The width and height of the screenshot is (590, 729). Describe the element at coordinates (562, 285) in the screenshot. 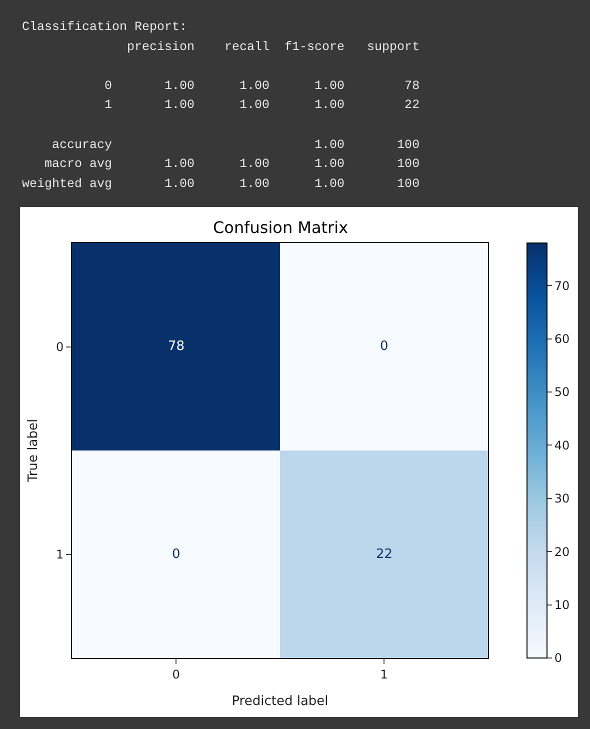

I see `color-bar-label: 70` at that location.